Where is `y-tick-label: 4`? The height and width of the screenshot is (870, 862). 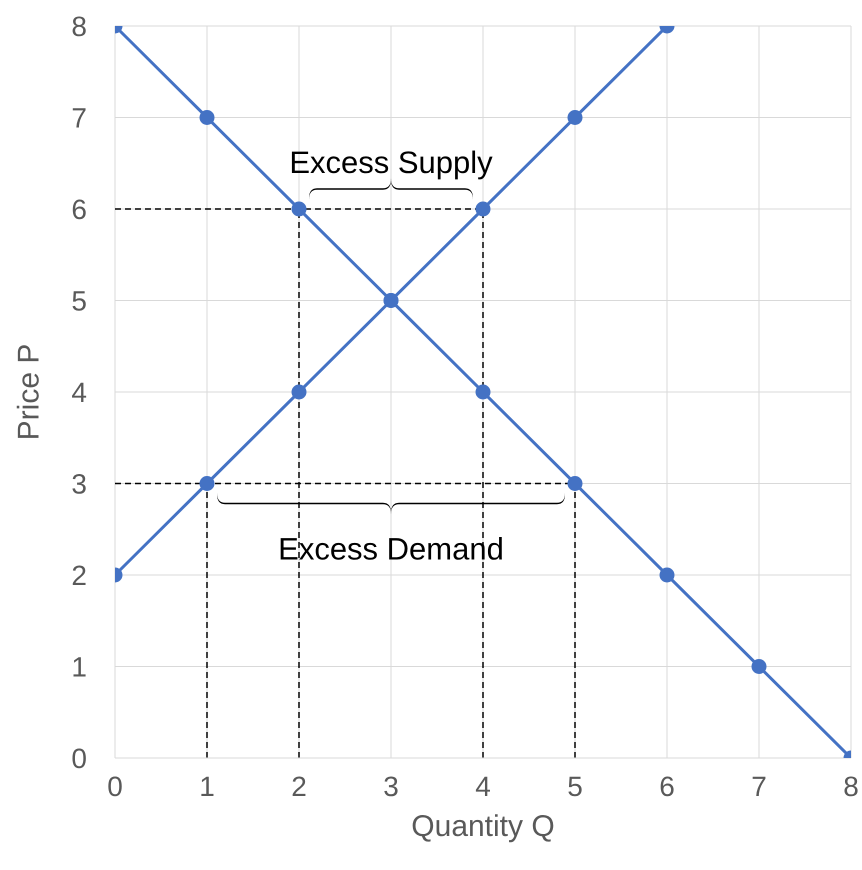 y-tick-label: 4 is located at coordinates (79, 392).